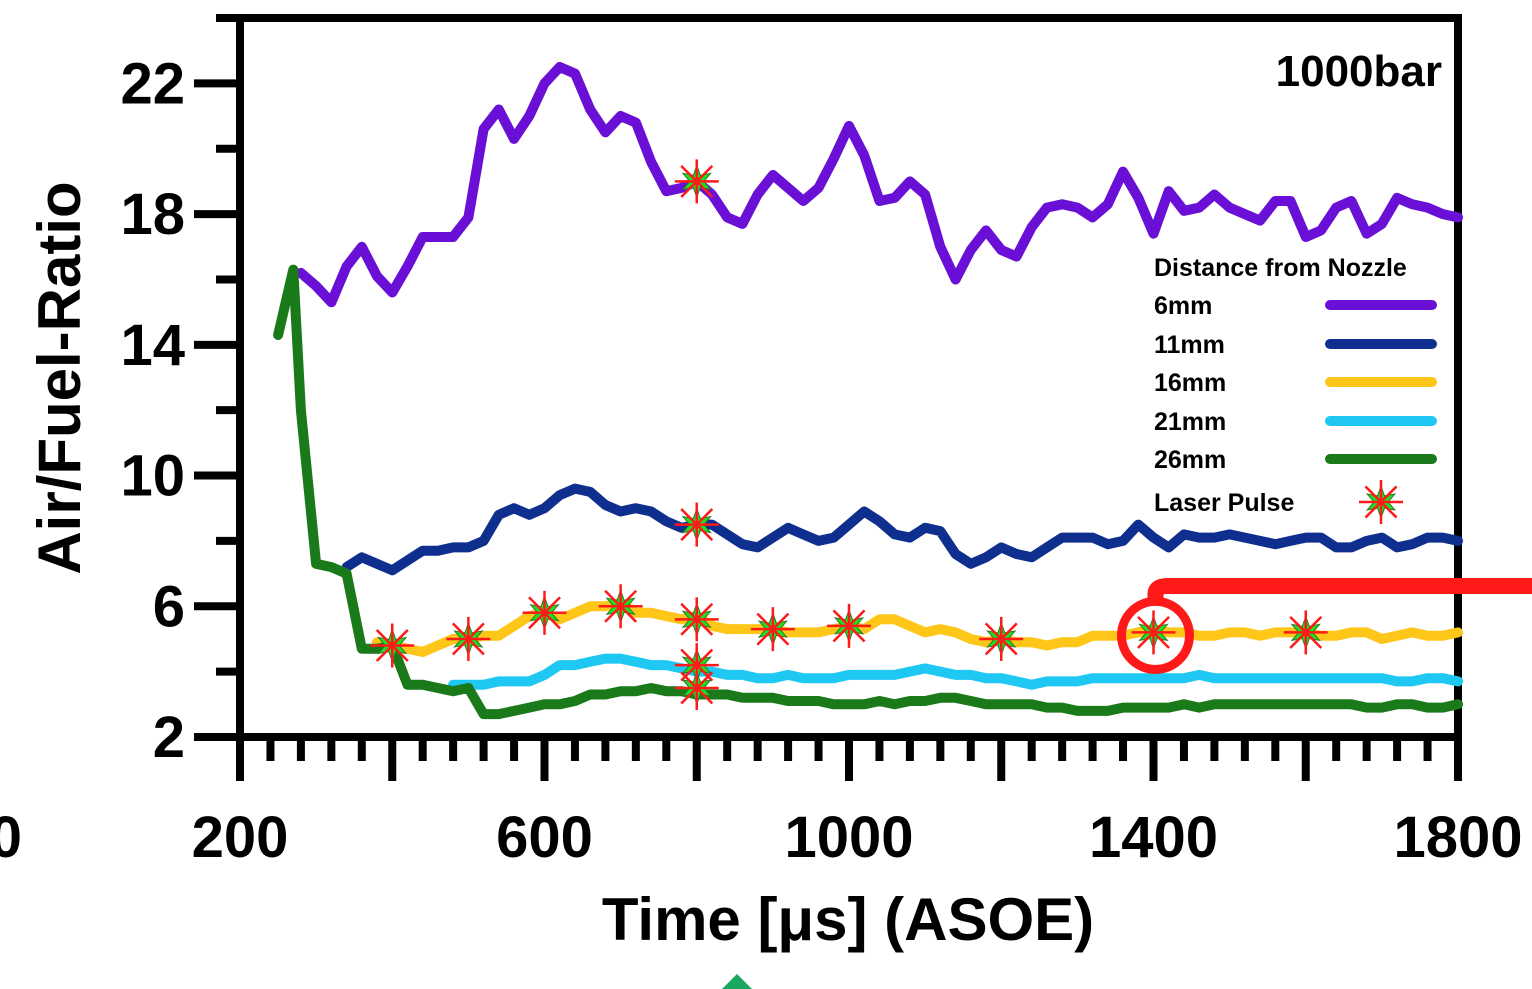 Image resolution: width=1532 pixels, height=989 pixels. What do you see at coordinates (1183, 306) in the screenshot?
I see `legend-entry-label: 6mm` at bounding box center [1183, 306].